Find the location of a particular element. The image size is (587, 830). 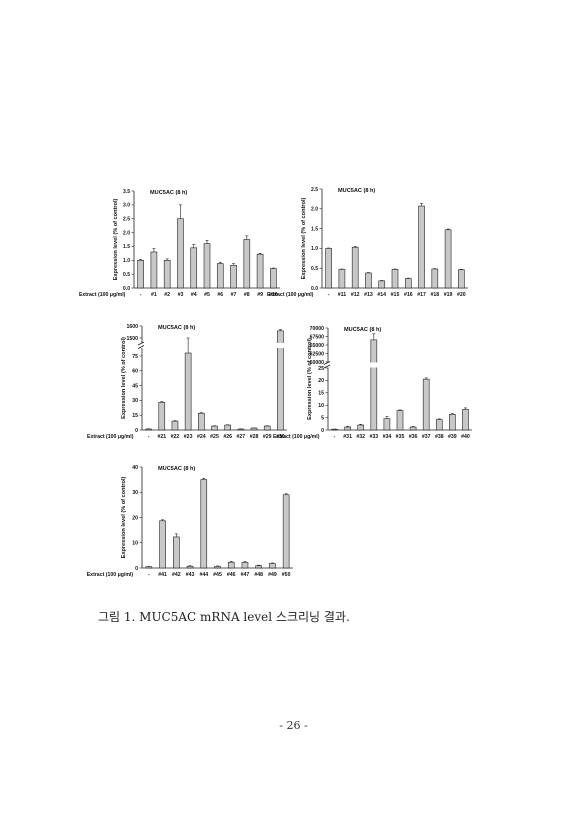

bar-n10 is located at coordinates (273, 278).